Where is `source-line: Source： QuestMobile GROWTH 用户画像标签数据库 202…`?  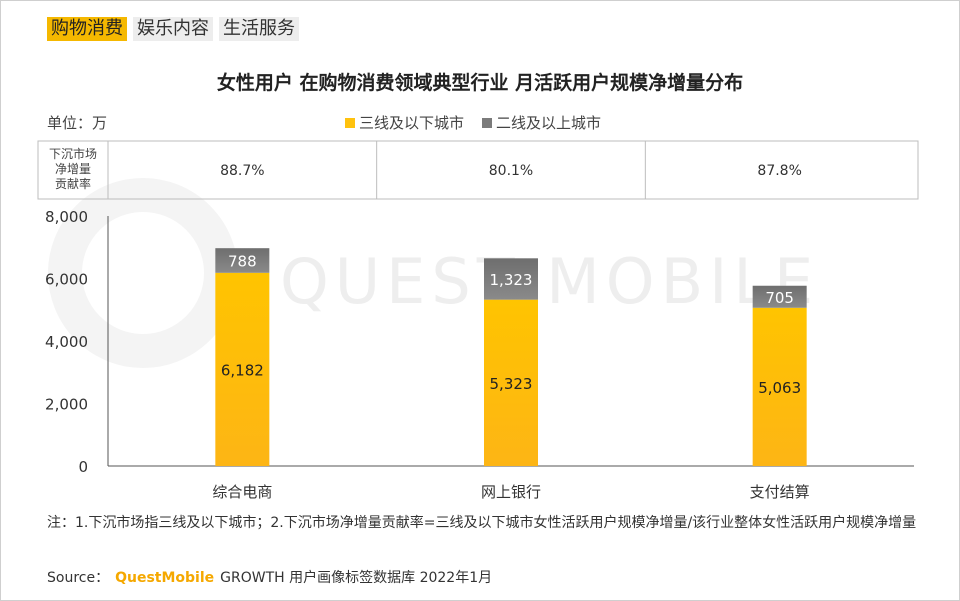 source-line: Source： QuestMobile GROWTH 用户画像标签数据库 202… is located at coordinates (269, 577).